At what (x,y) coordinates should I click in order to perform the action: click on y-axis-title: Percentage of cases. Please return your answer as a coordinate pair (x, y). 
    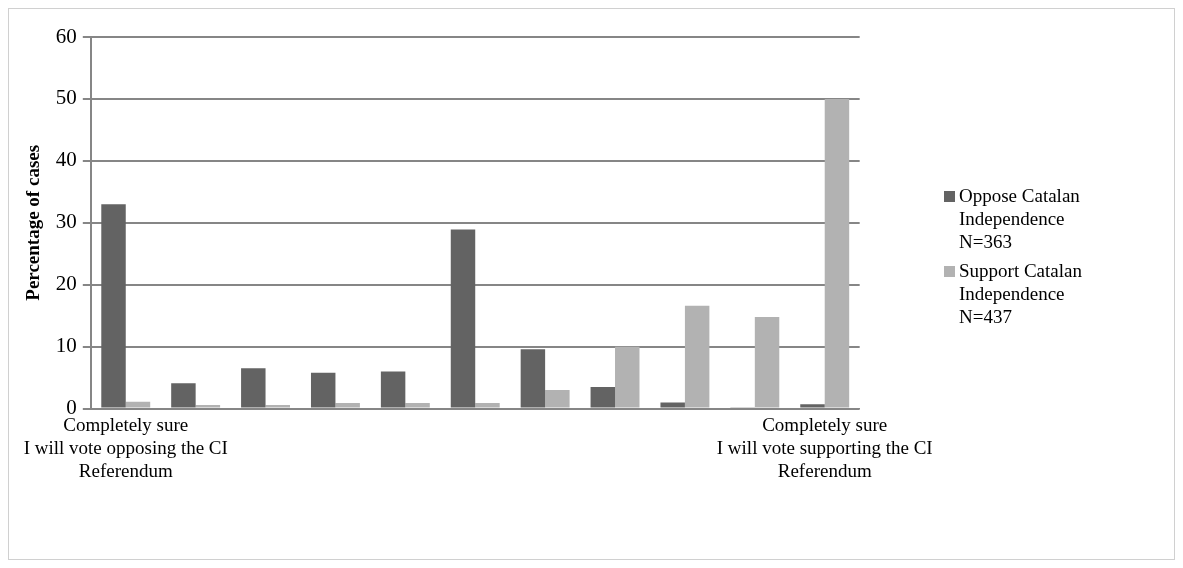
    Looking at the image, I should click on (33, 222).